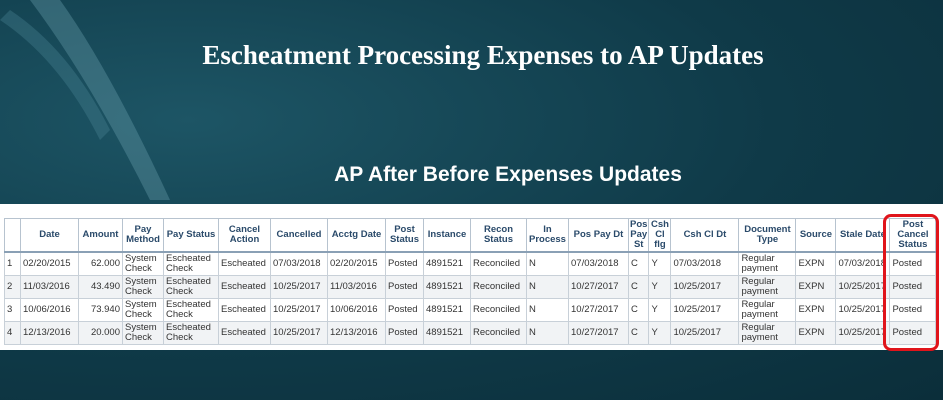 The image size is (943, 400). Describe the element at coordinates (356, 333) in the screenshot. I see `table-cell: 12/13/2016` at that location.